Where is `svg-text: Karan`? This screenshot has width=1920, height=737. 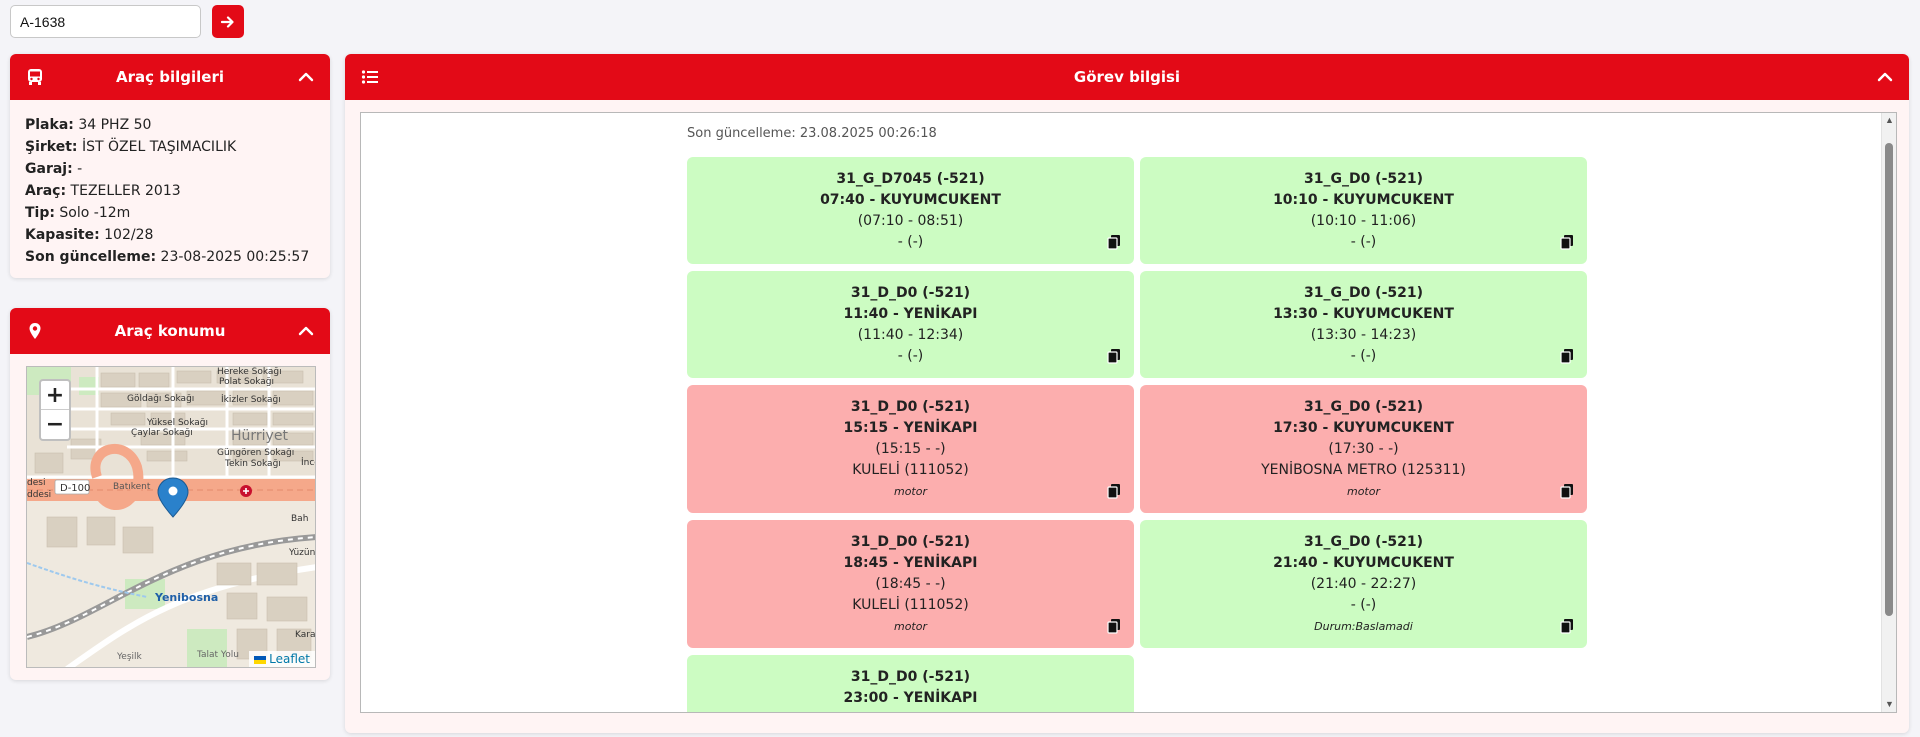 svg-text: Karan is located at coordinates (305, 635).